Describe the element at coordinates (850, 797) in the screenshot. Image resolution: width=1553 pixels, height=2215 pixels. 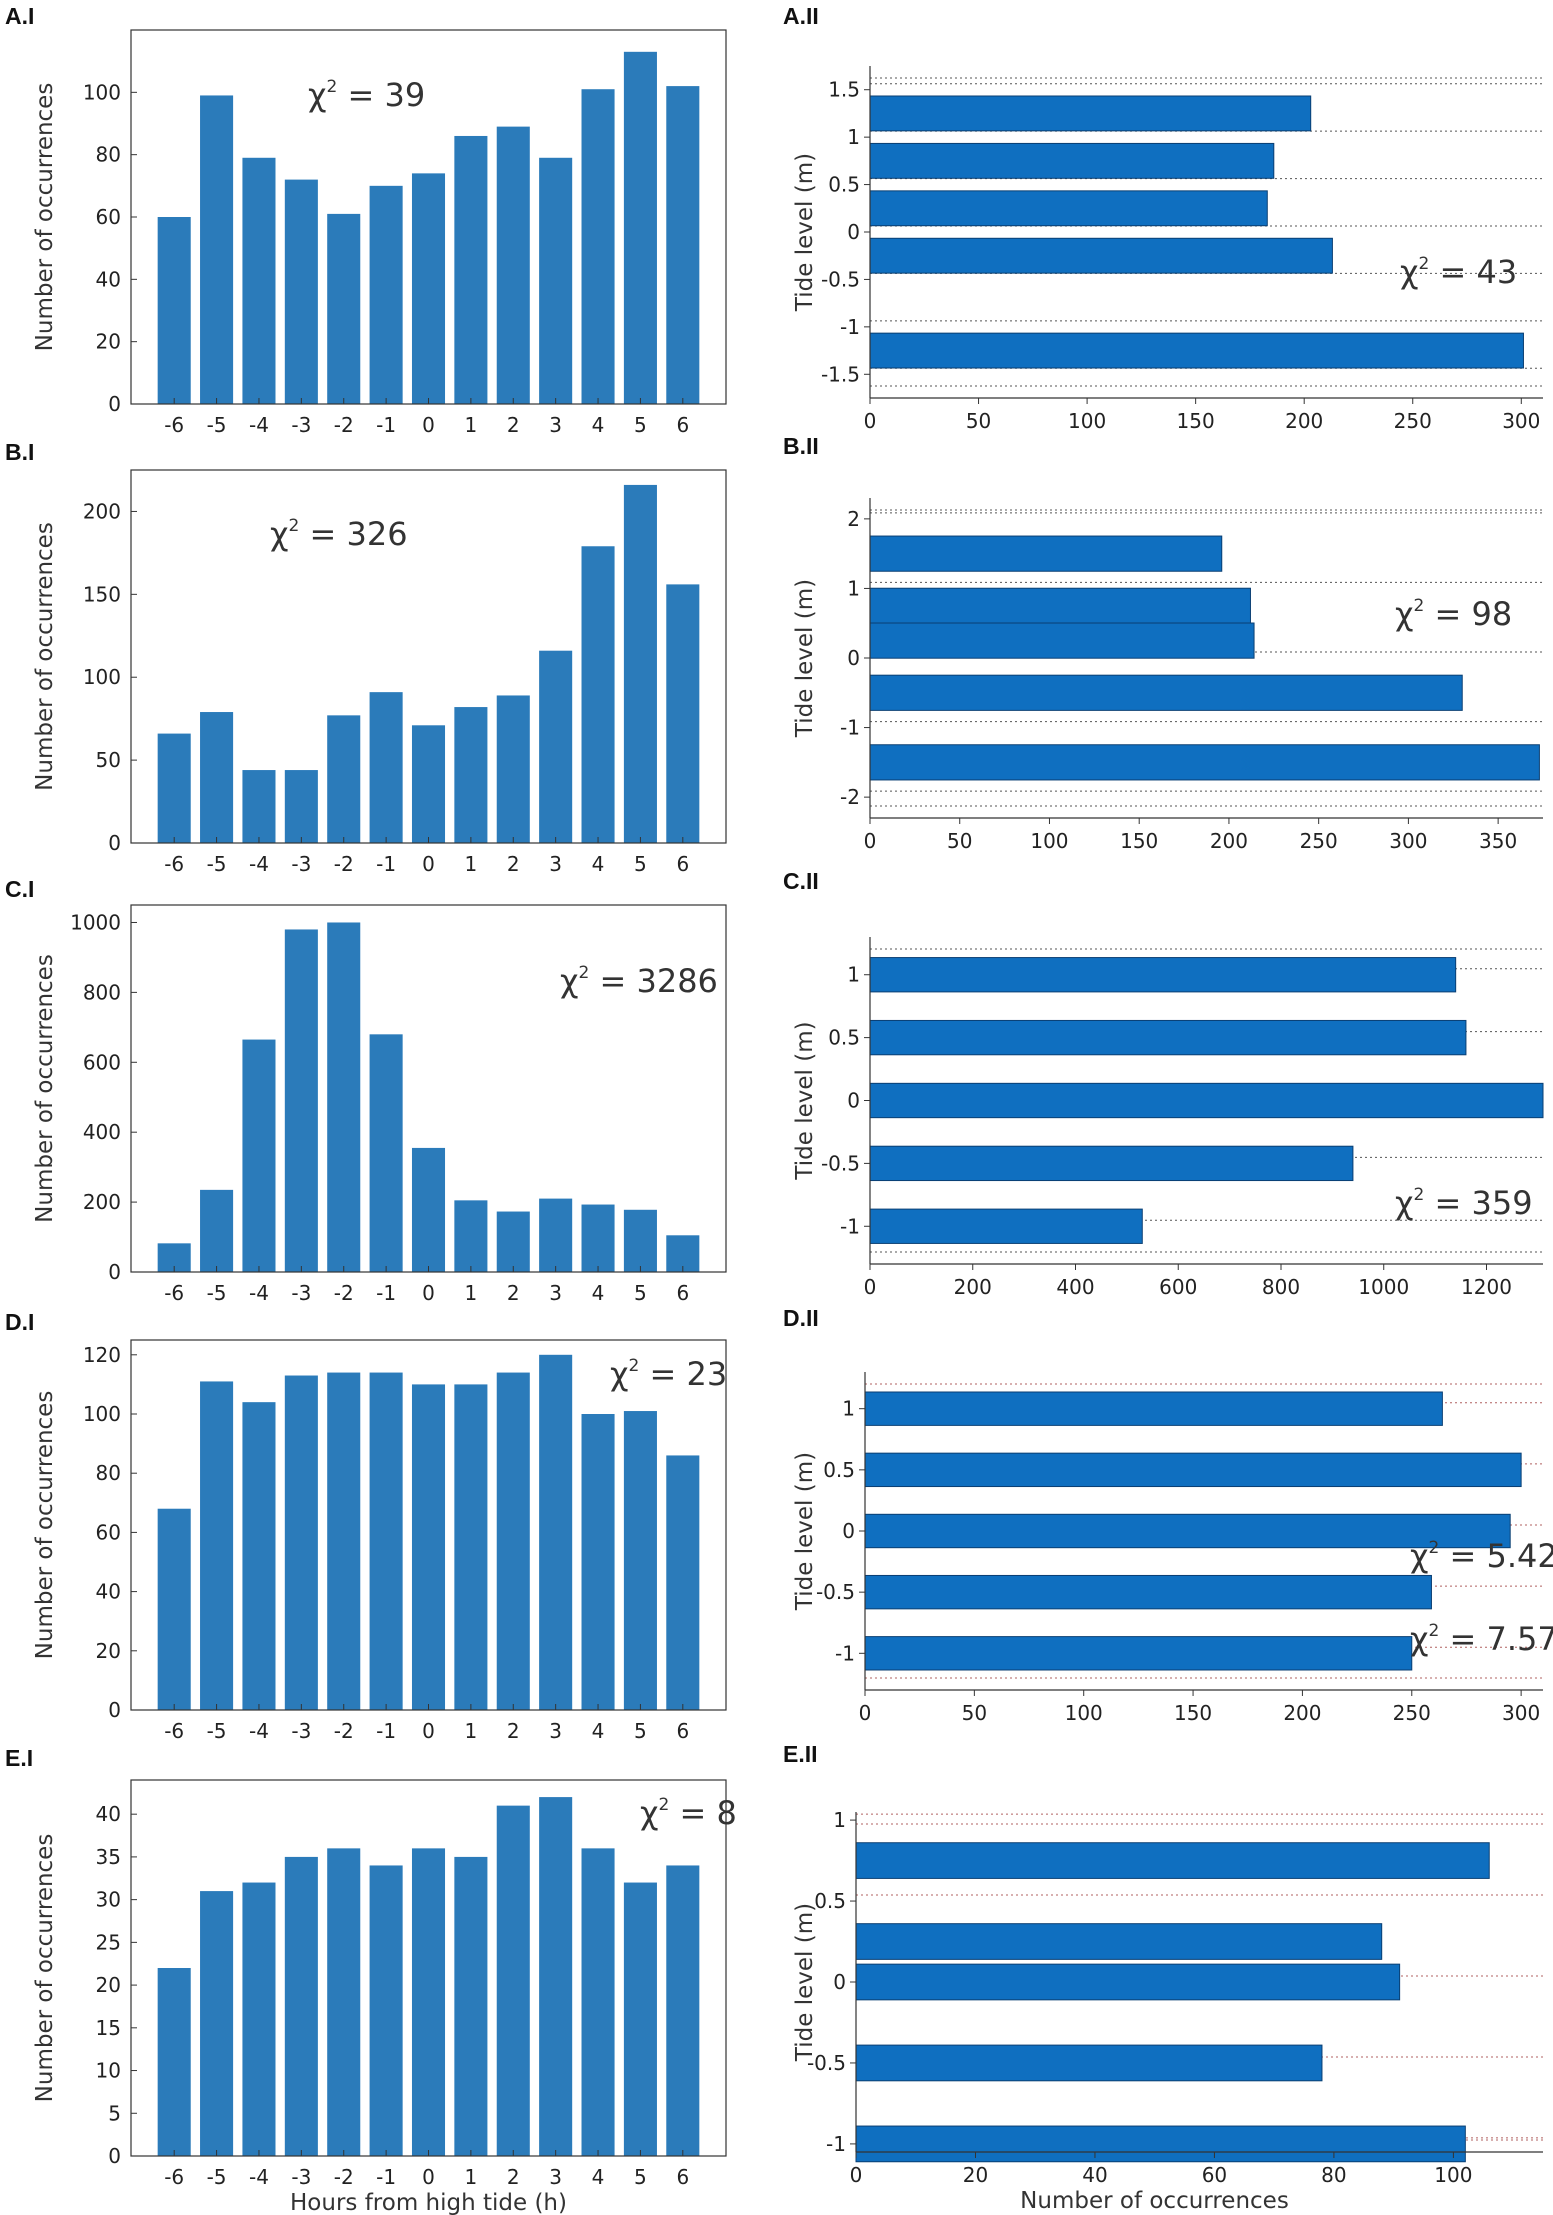
I see `y-tick-label: -2` at that location.